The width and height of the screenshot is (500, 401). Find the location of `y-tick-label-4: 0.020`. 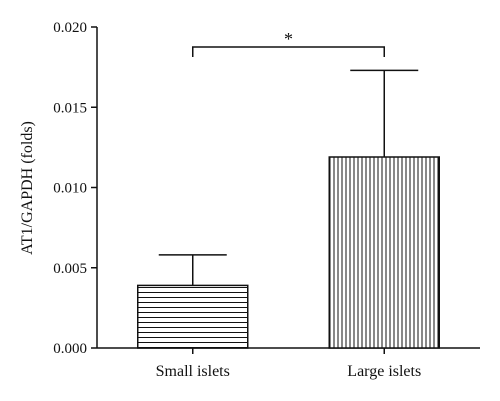

y-tick-label-4: 0.020 is located at coordinates (70, 28).